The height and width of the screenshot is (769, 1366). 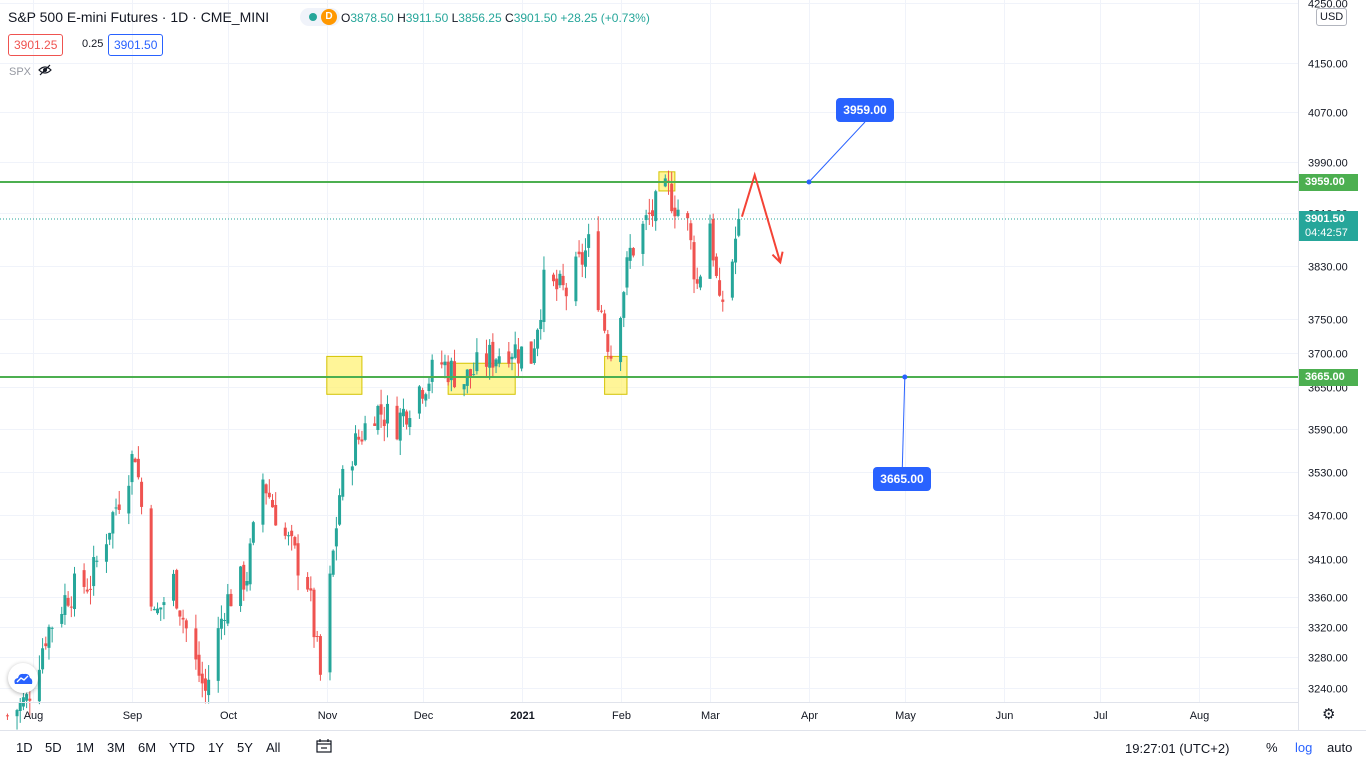 What do you see at coordinates (905, 716) in the screenshot?
I see `time-tick-9: May` at bounding box center [905, 716].